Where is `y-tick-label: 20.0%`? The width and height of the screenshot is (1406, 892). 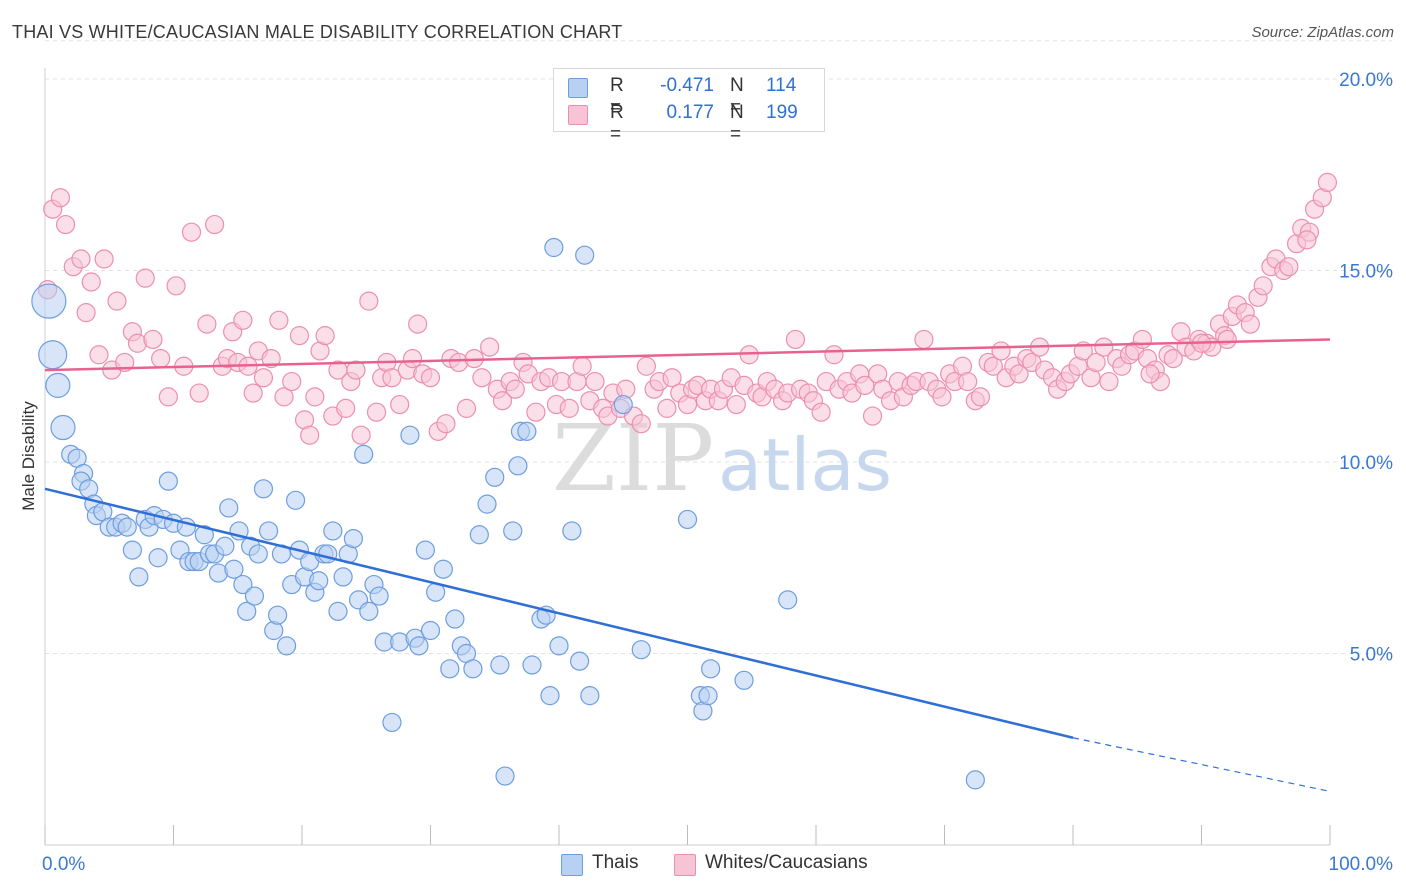 y-tick-label: 20.0% is located at coordinates (1366, 80).